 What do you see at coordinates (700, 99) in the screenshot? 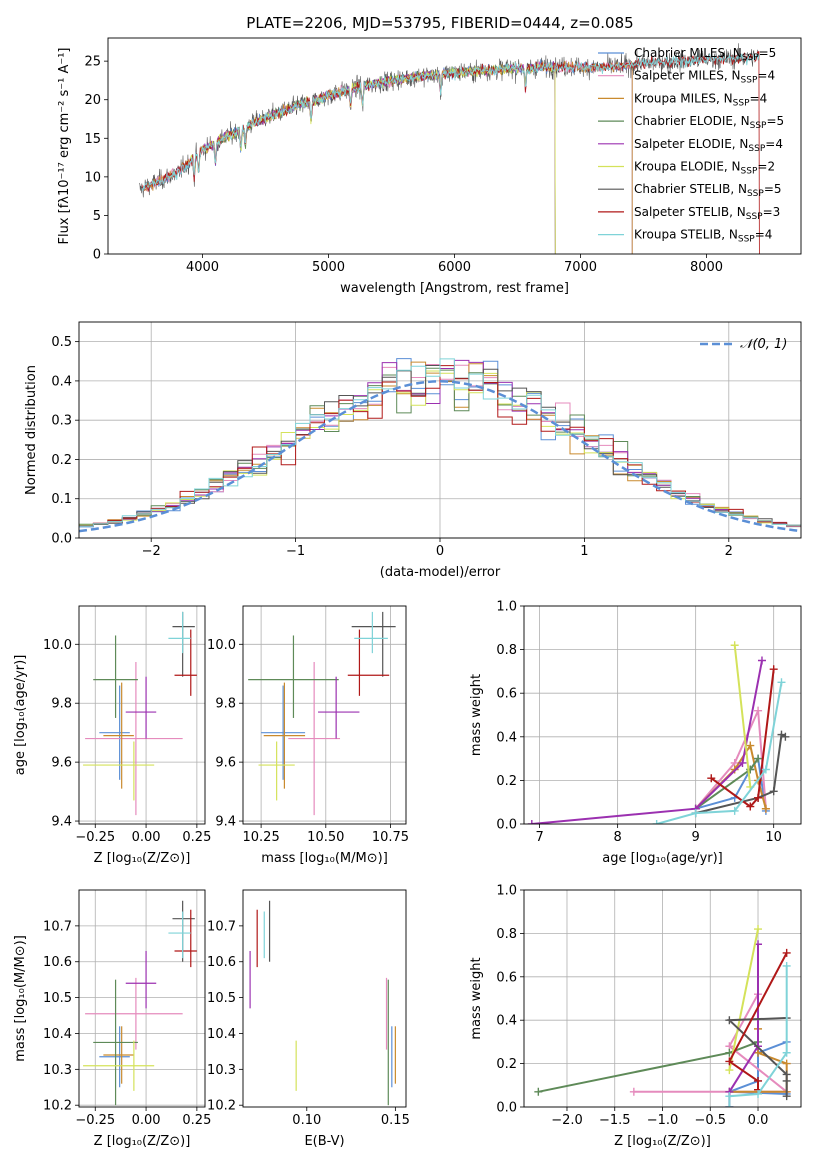
I see `legend-entry: Kroupa MILES, NSSP=4` at bounding box center [700, 99].